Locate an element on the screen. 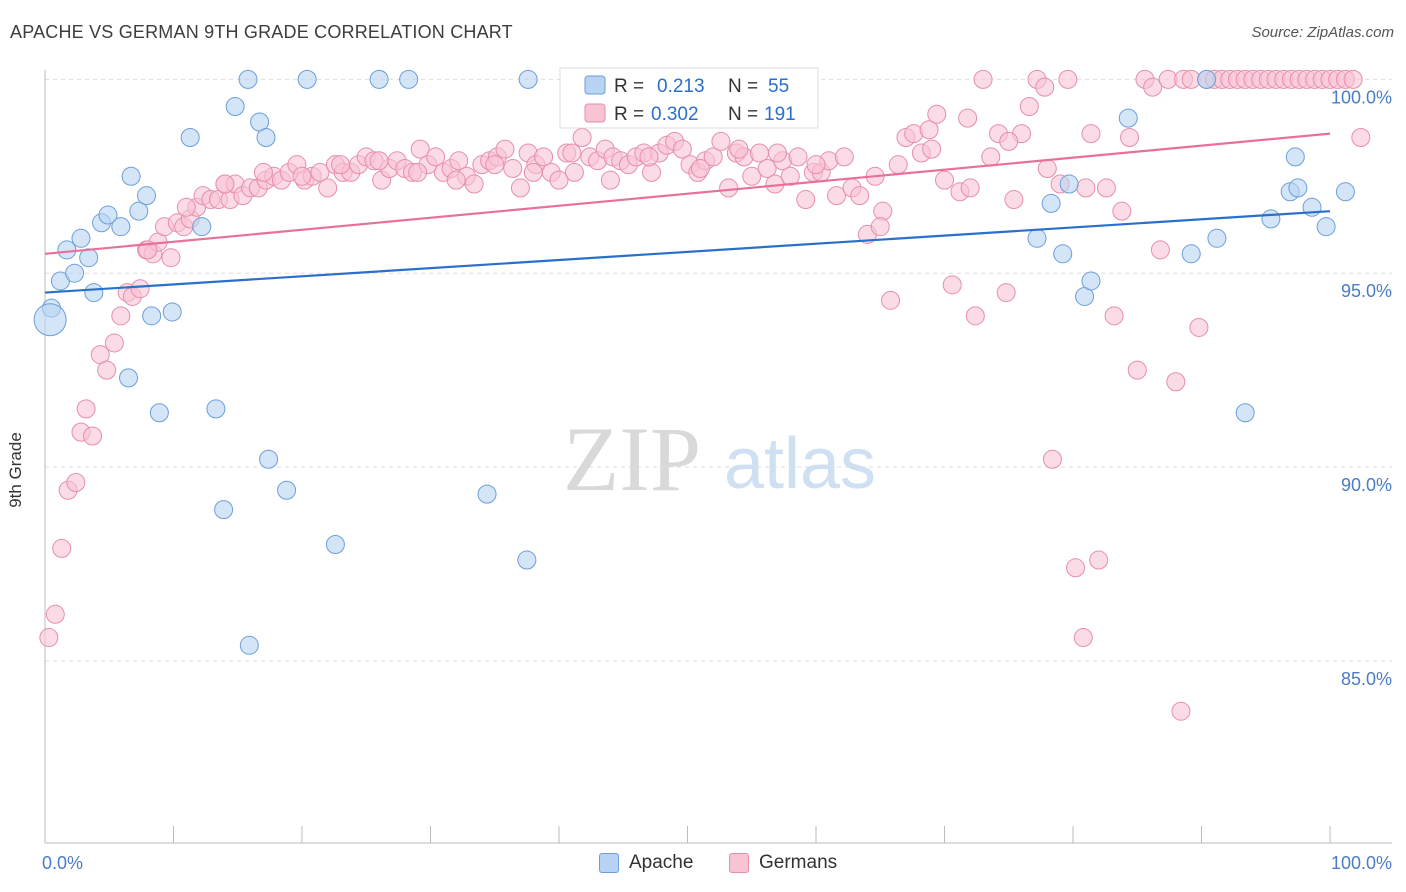 Image resolution: width=1406 pixels, height=892 pixels. apache-r-value: 0.213 is located at coordinates (681, 86).